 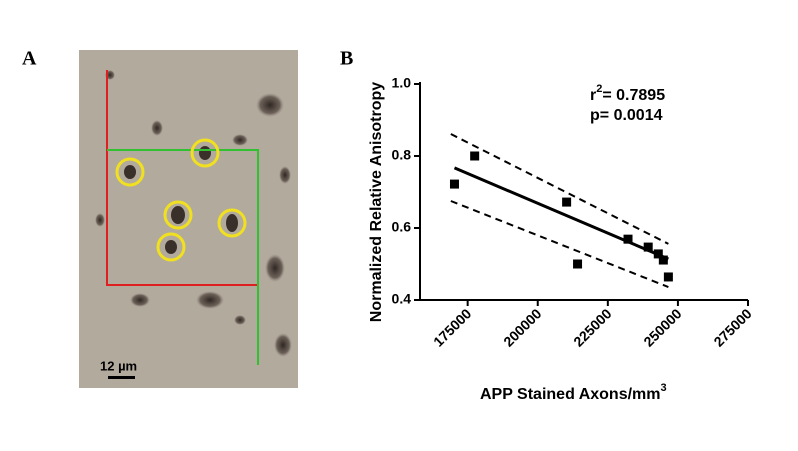 What do you see at coordinates (402, 155) in the screenshot?
I see `y-tick-label: 0.8` at bounding box center [402, 155].